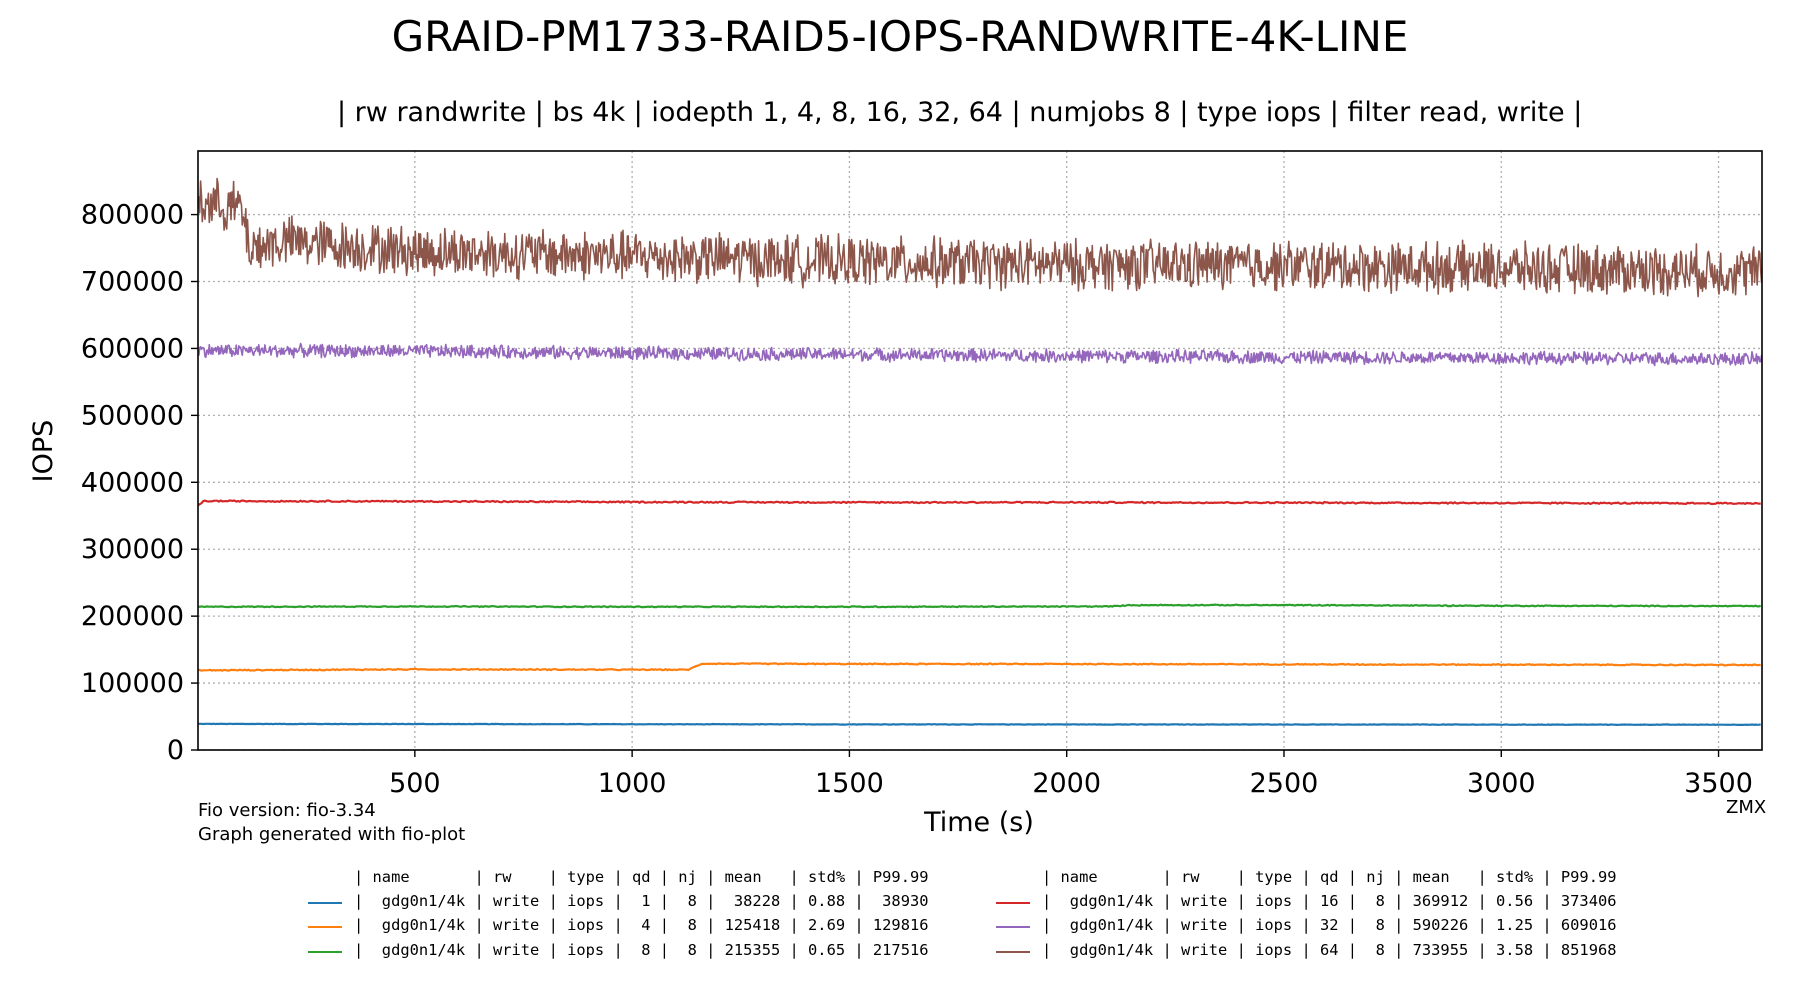  Describe the element at coordinates (1013, 952) in the screenshot. I see `legend-swatch-qd64` at that location.